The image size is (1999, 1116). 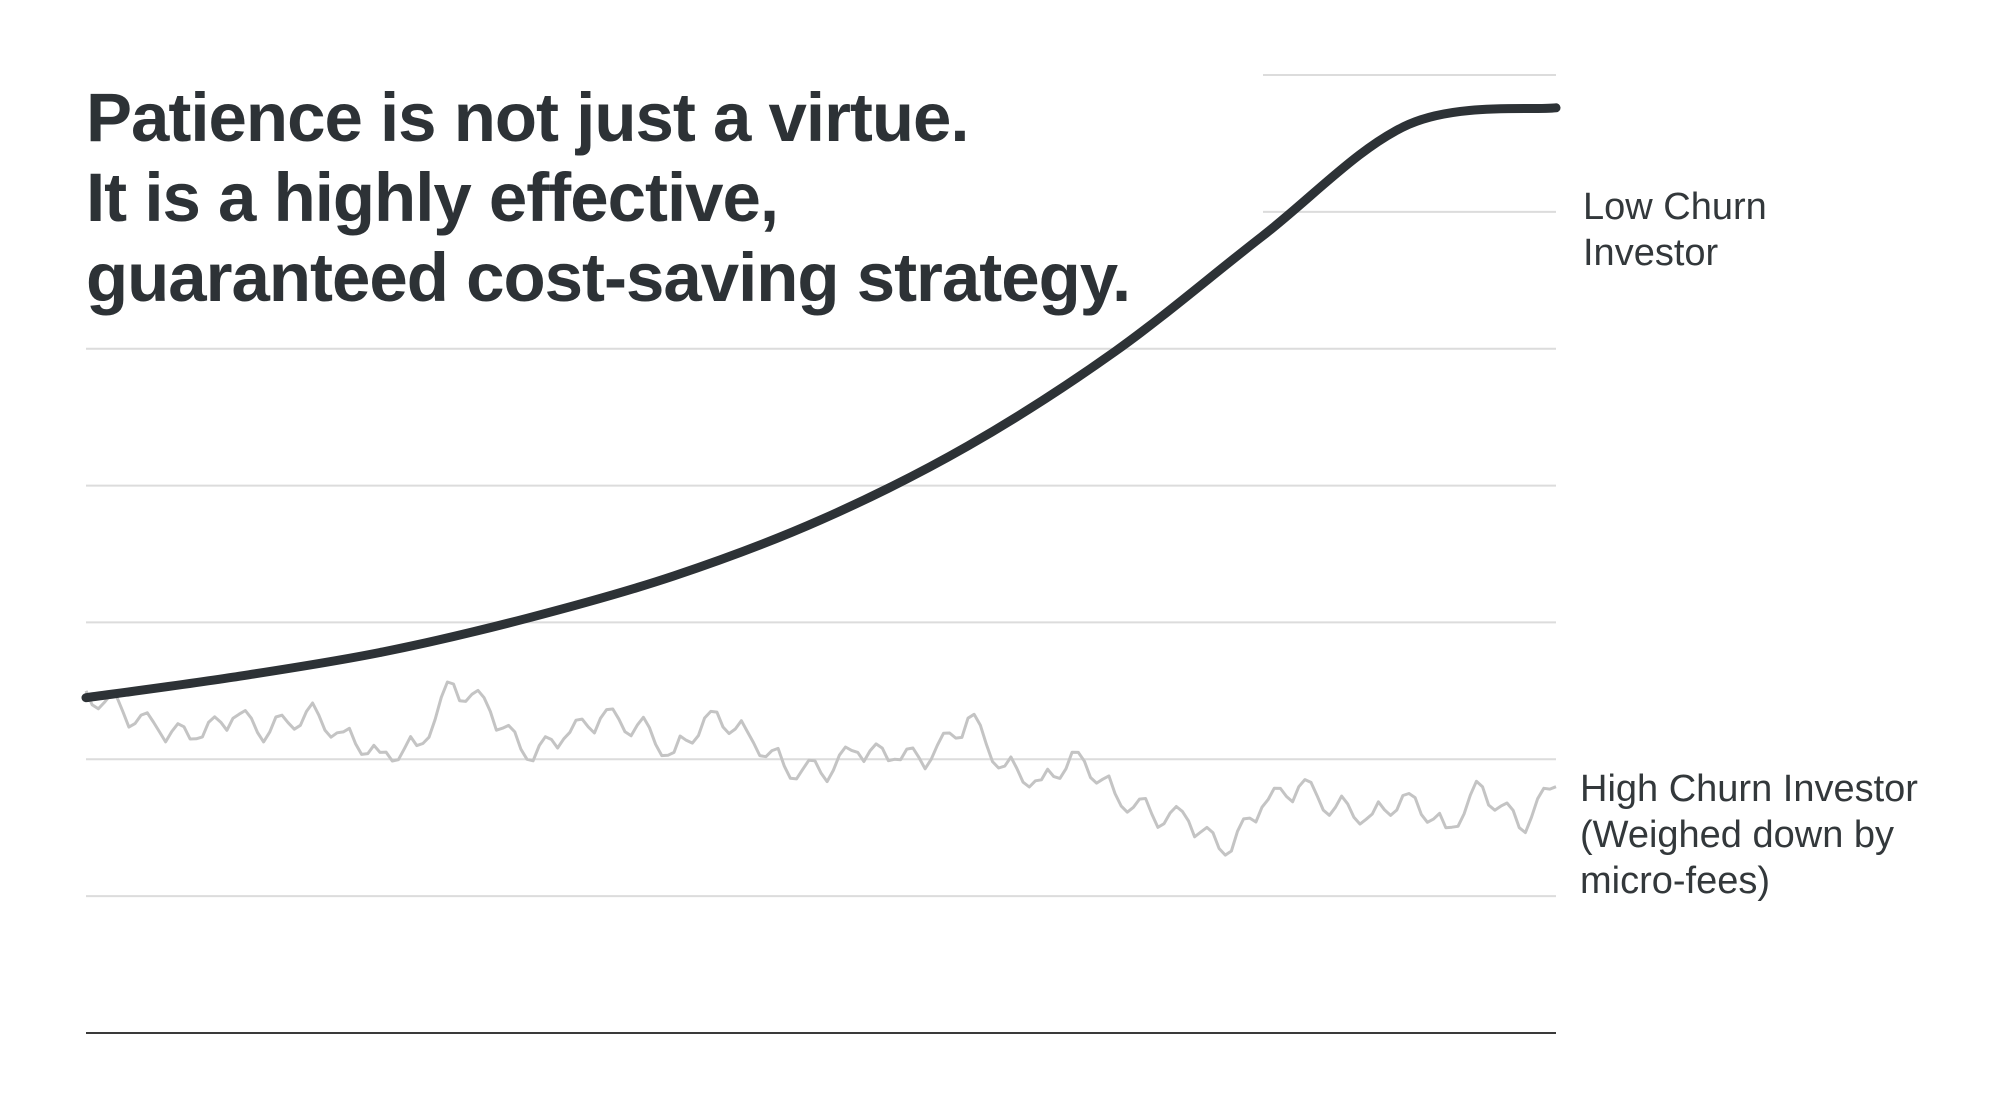 What do you see at coordinates (528, 117) in the screenshot?
I see `headline-line-1: Patience is not just a virtue.` at bounding box center [528, 117].